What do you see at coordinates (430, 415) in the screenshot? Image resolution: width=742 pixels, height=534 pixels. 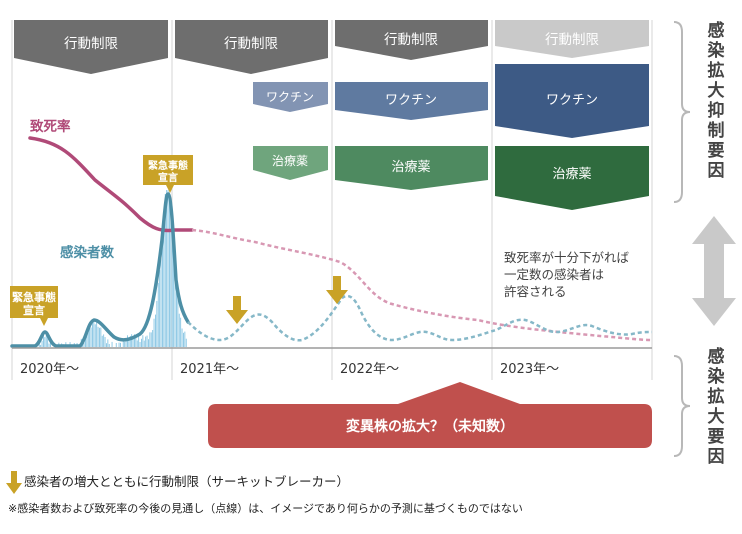 I see `variant-banner` at bounding box center [430, 415].